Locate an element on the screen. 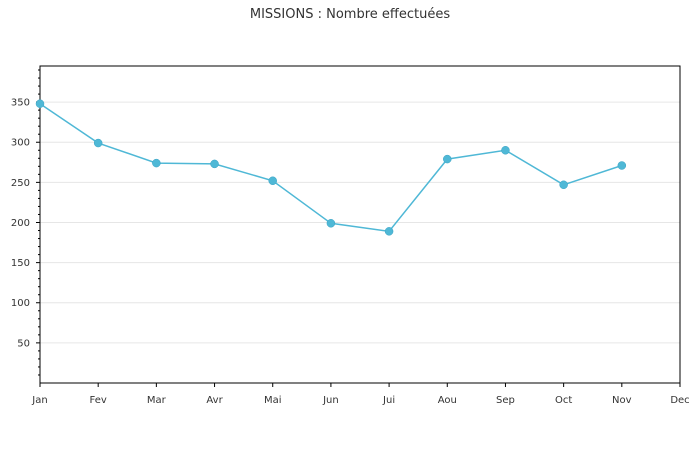 This screenshot has height=460, width=700. y-tick-label: 200 is located at coordinates (20, 223).